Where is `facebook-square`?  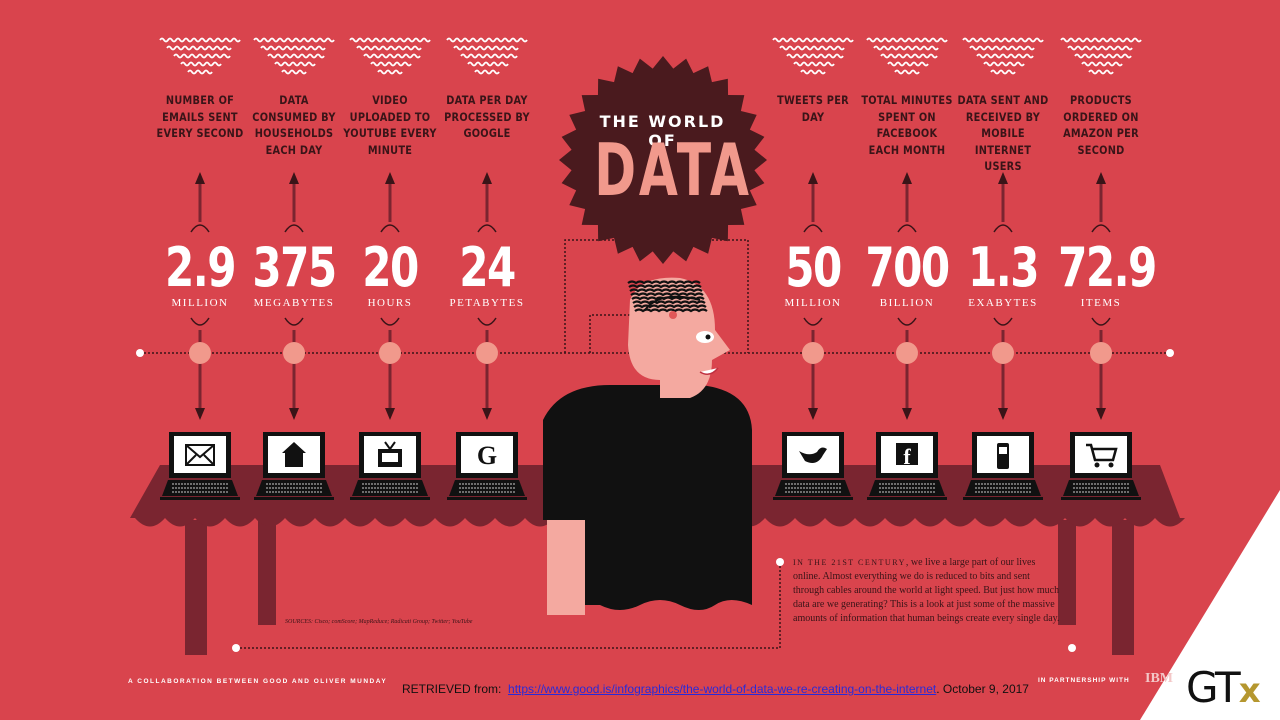
facebook-square is located at coordinates (907, 454).